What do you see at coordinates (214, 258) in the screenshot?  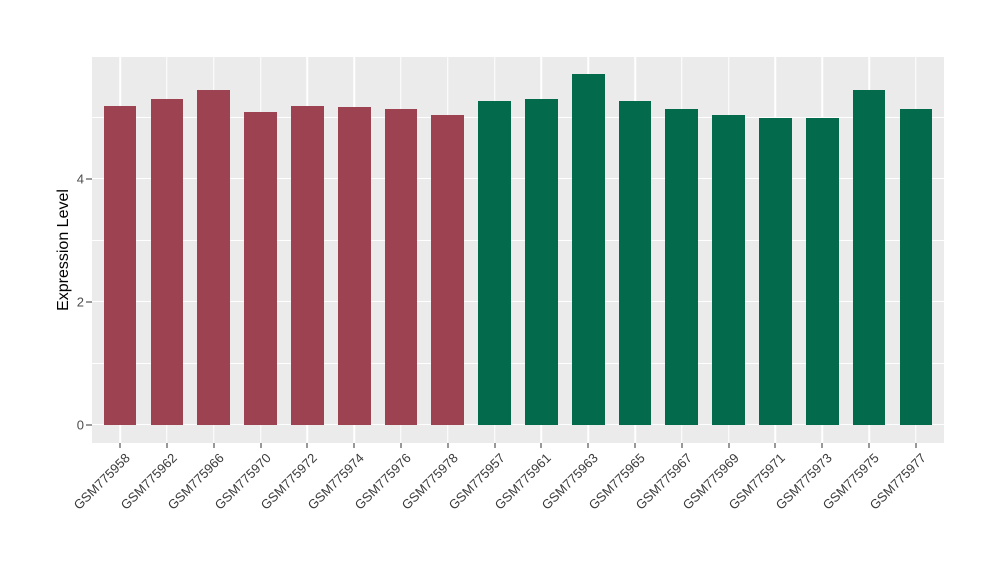 I see `bar-GSM775966` at bounding box center [214, 258].